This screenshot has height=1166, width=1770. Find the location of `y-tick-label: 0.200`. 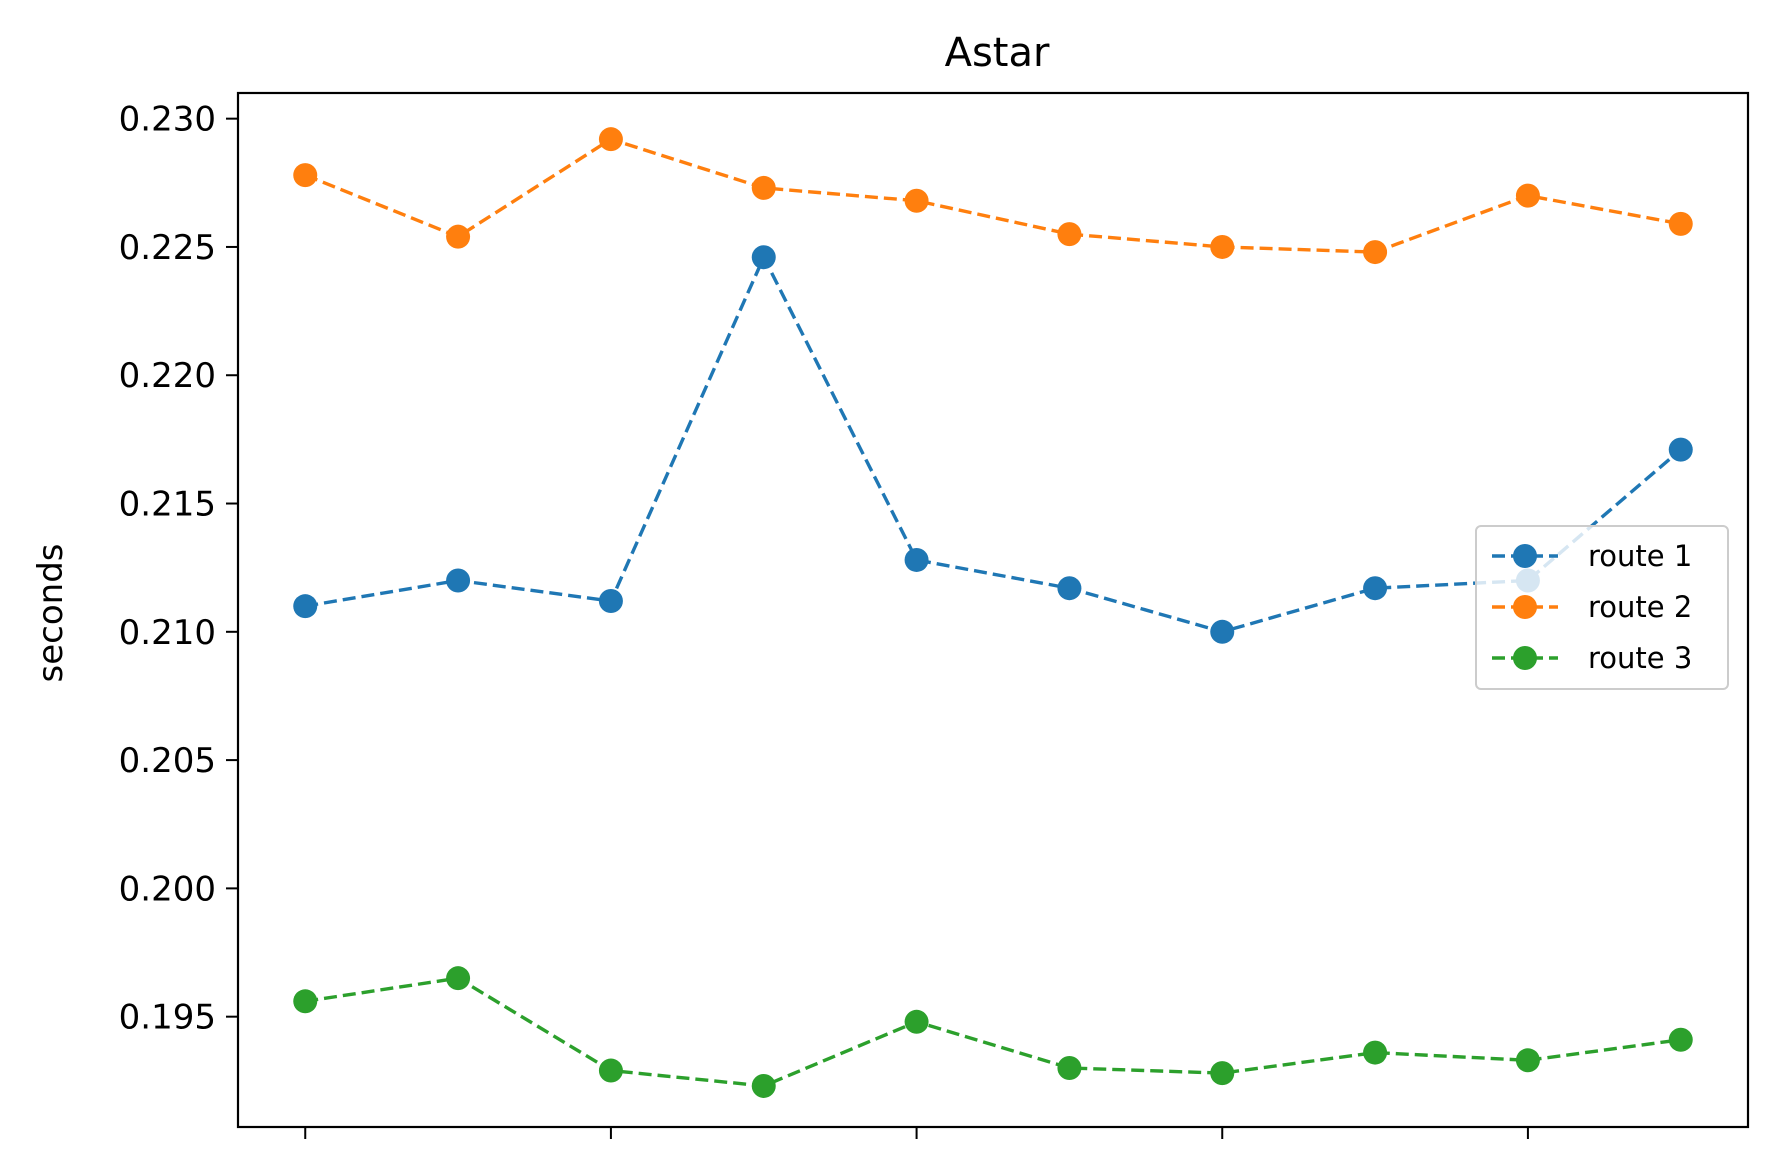

y-tick-label: 0.200 is located at coordinates (167, 889).